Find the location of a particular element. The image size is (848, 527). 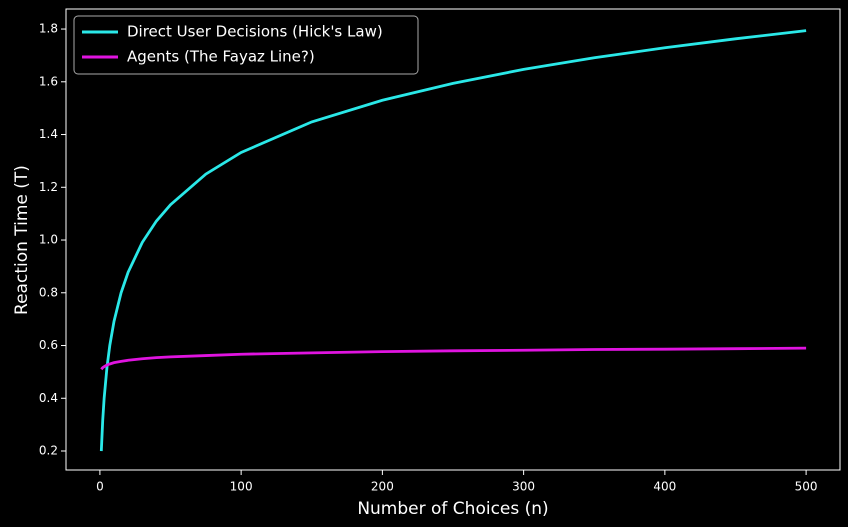

y-tick-label: 0.6 is located at coordinates (48, 345).